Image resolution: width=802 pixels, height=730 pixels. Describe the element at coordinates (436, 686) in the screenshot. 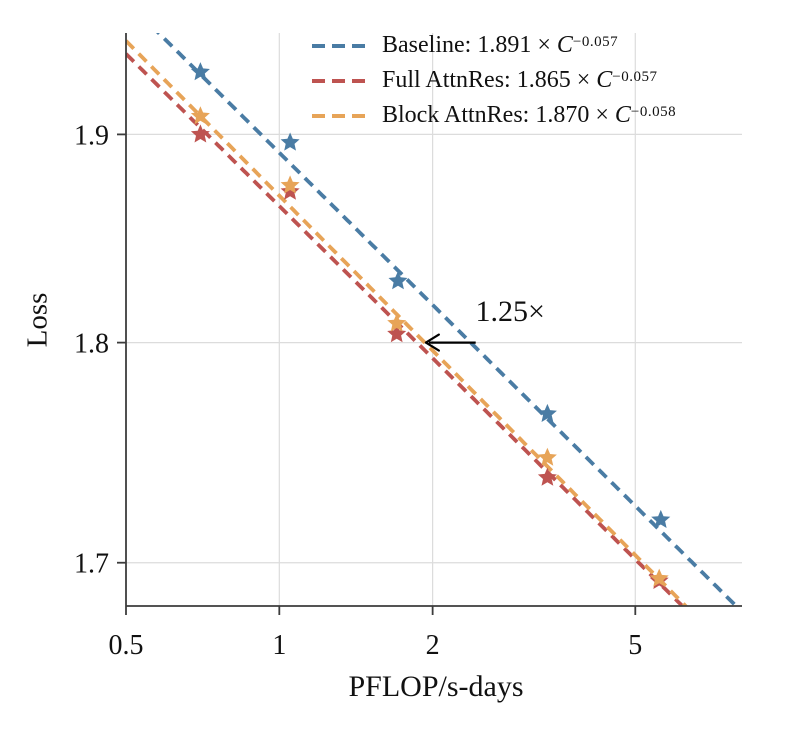

I see `x-axis-label: PFLOP/s-days` at that location.